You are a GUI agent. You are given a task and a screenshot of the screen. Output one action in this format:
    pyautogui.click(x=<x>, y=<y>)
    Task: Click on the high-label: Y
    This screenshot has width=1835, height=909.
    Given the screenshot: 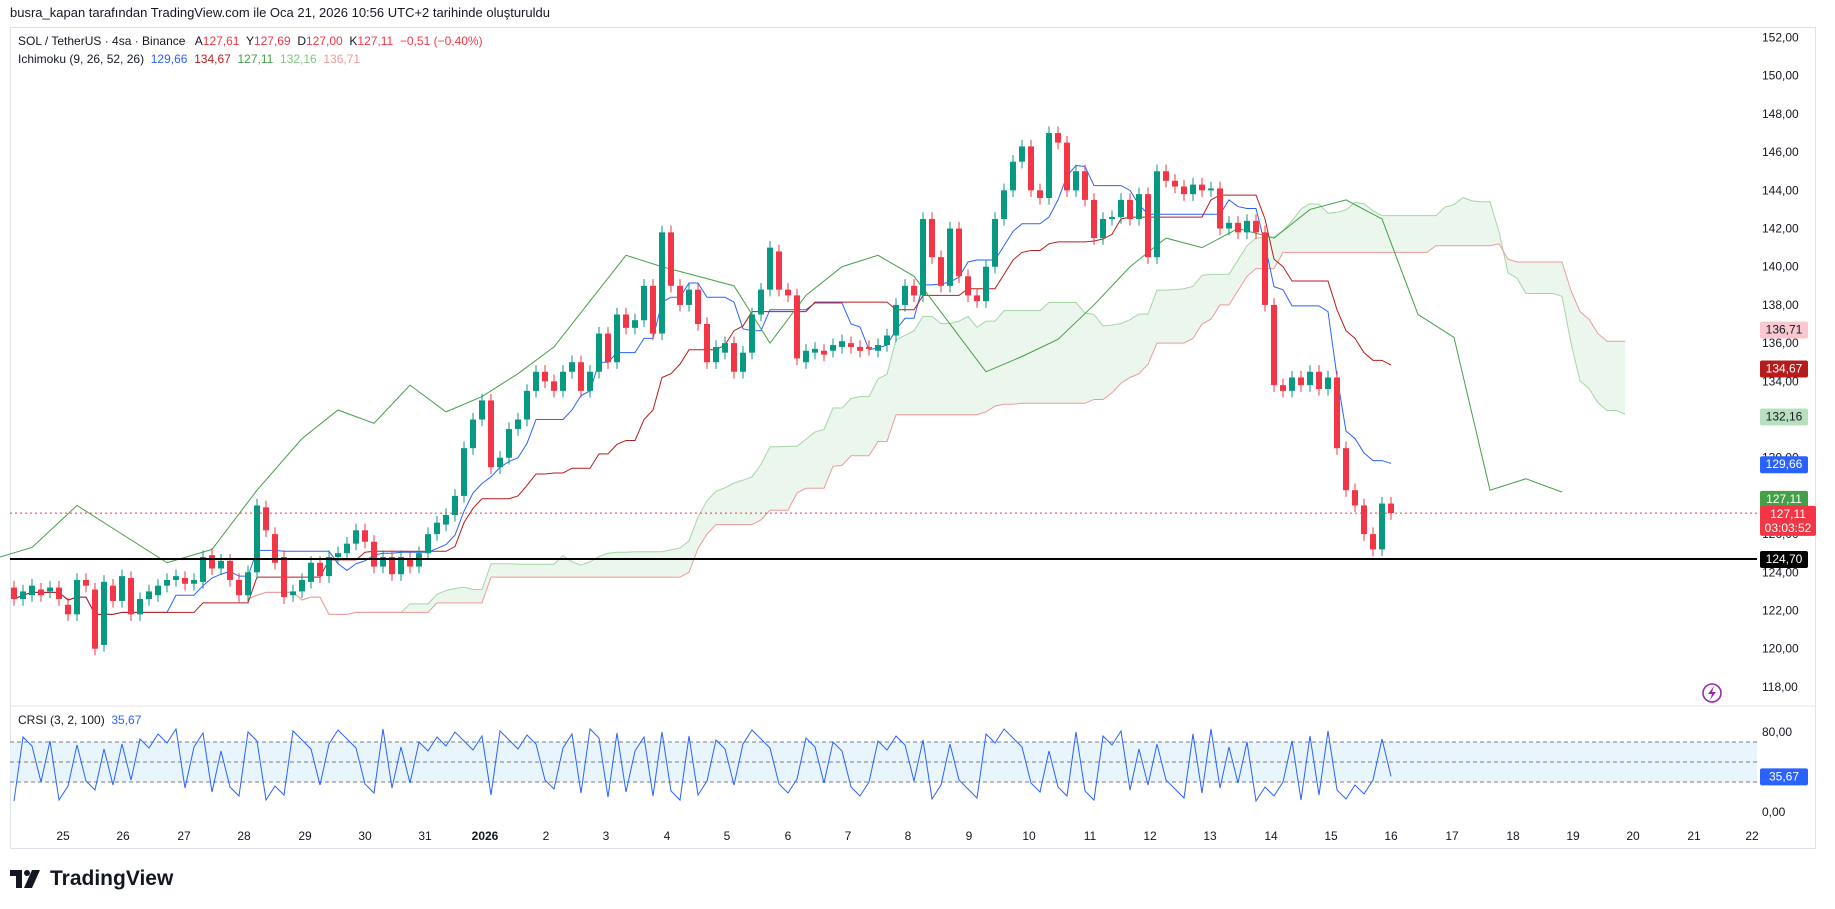 What is the action you would take?
    pyautogui.click(x=249, y=41)
    